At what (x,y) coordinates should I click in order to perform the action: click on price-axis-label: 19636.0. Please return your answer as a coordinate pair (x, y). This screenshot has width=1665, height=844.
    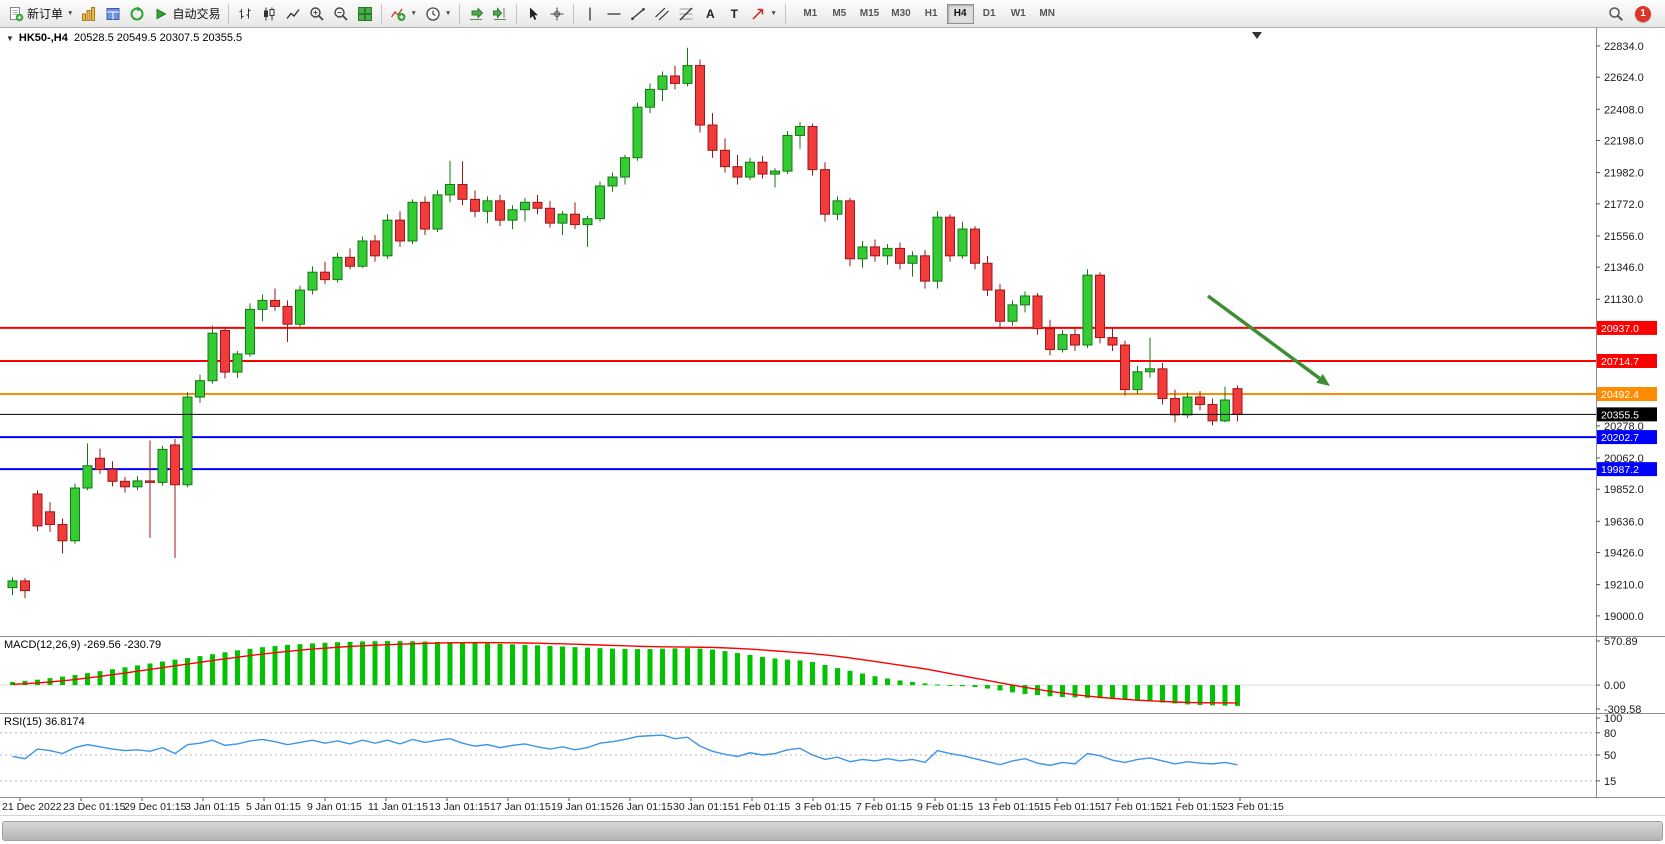
    Looking at the image, I should click on (1624, 522).